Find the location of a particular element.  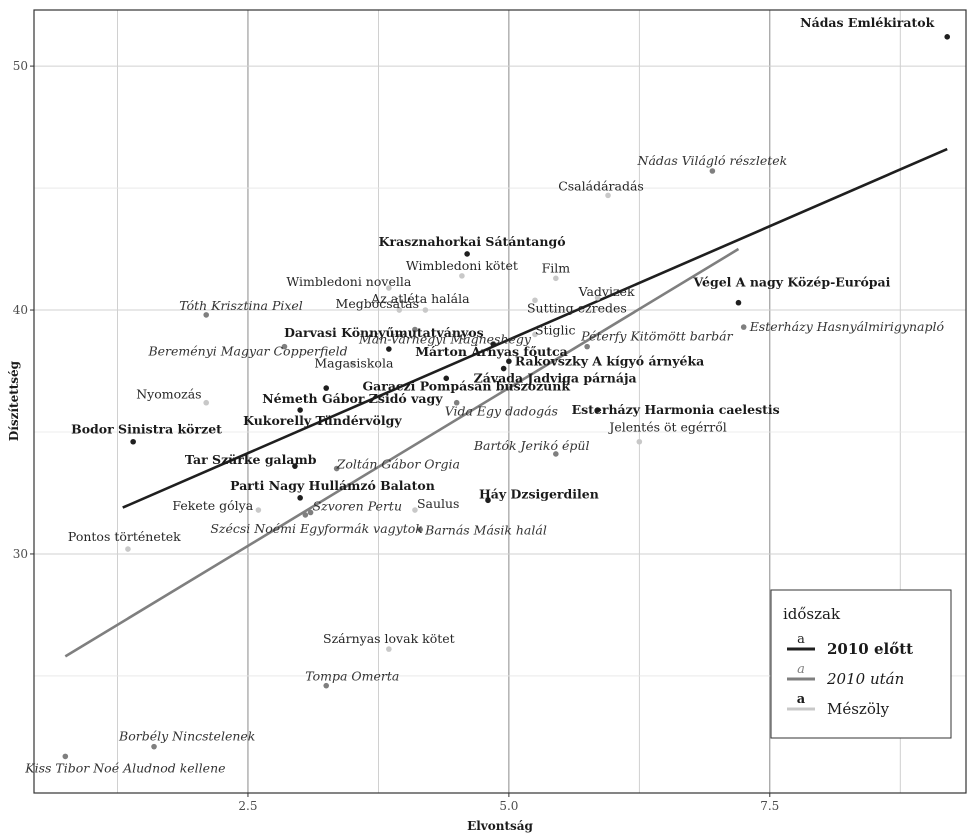

point-label: Bereményi Magyar Copperfield is located at coordinates (247, 351).